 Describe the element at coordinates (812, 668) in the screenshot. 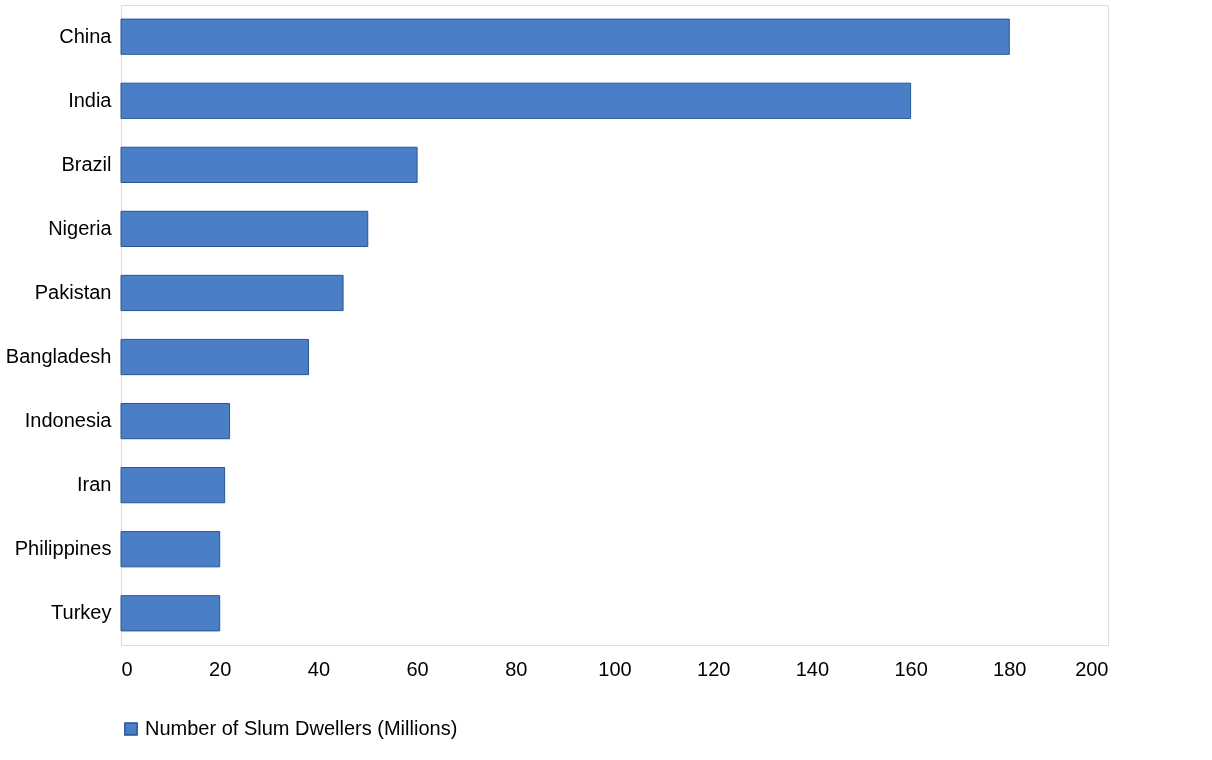

I see `x-tick-label: 140` at that location.